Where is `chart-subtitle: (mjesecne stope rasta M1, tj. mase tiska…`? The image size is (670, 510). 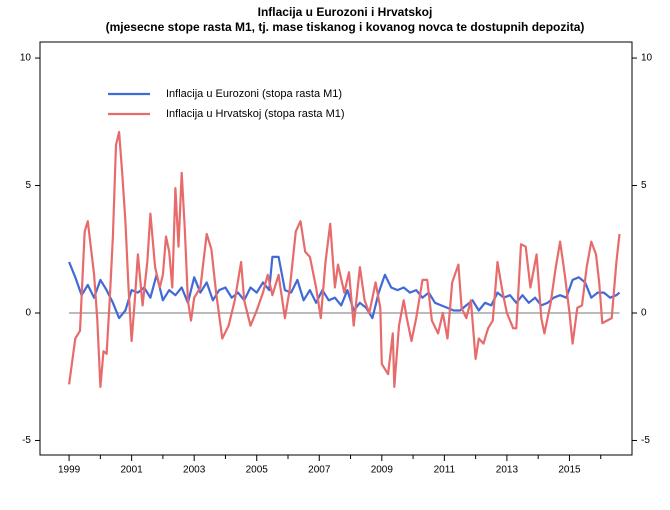
chart-subtitle: (mjesecne stope rasta M1, tj. mase tiska… is located at coordinates (345, 27).